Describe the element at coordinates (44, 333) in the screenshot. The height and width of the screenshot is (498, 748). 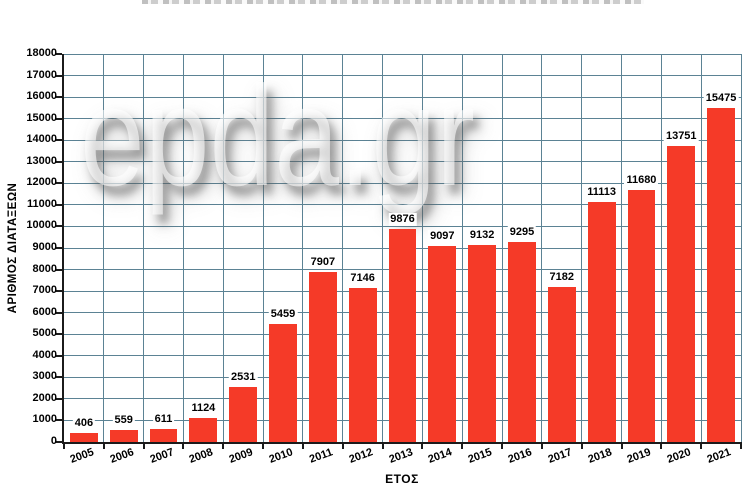
I see `y-tick-label: 5000` at that location.